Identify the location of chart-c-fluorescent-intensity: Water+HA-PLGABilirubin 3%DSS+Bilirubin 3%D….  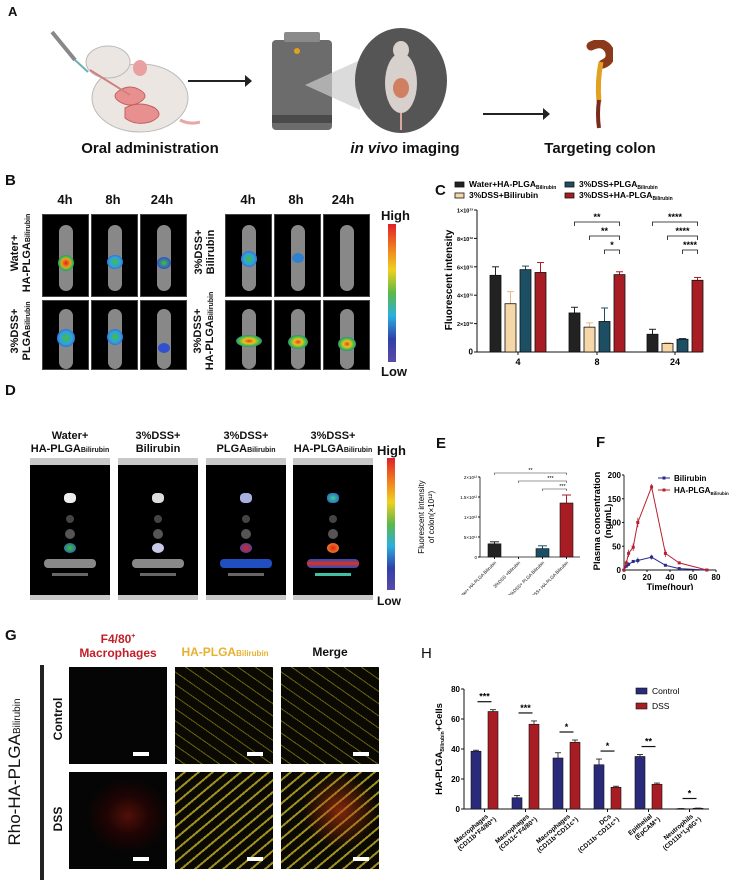
(584, 276).